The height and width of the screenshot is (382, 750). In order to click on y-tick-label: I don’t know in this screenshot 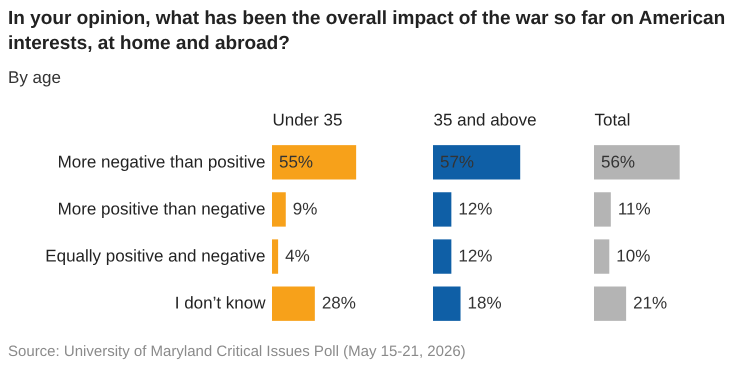, I will do `click(220, 303)`.